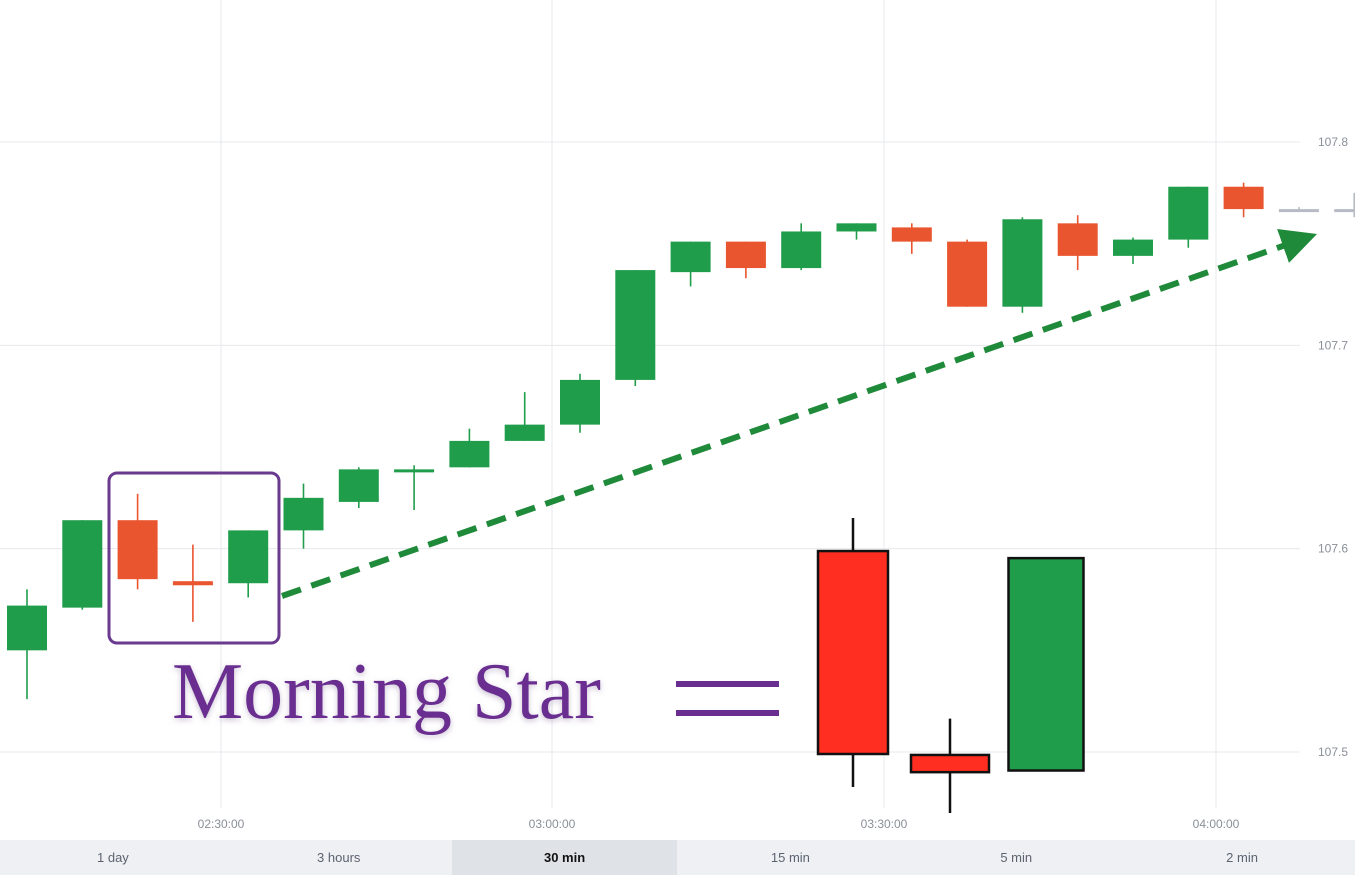 Image resolution: width=1355 pixels, height=875 pixels. What do you see at coordinates (1333, 142) in the screenshot?
I see `y-tick-label: 107.8` at bounding box center [1333, 142].